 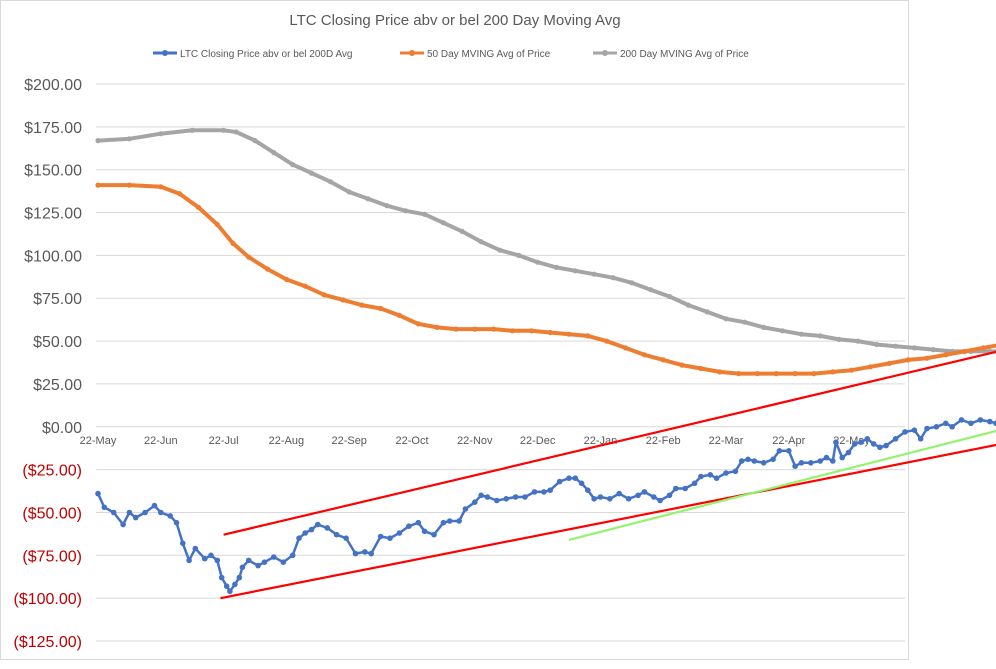 I want to click on y-tick-label: ($100.00), so click(x=48, y=599).